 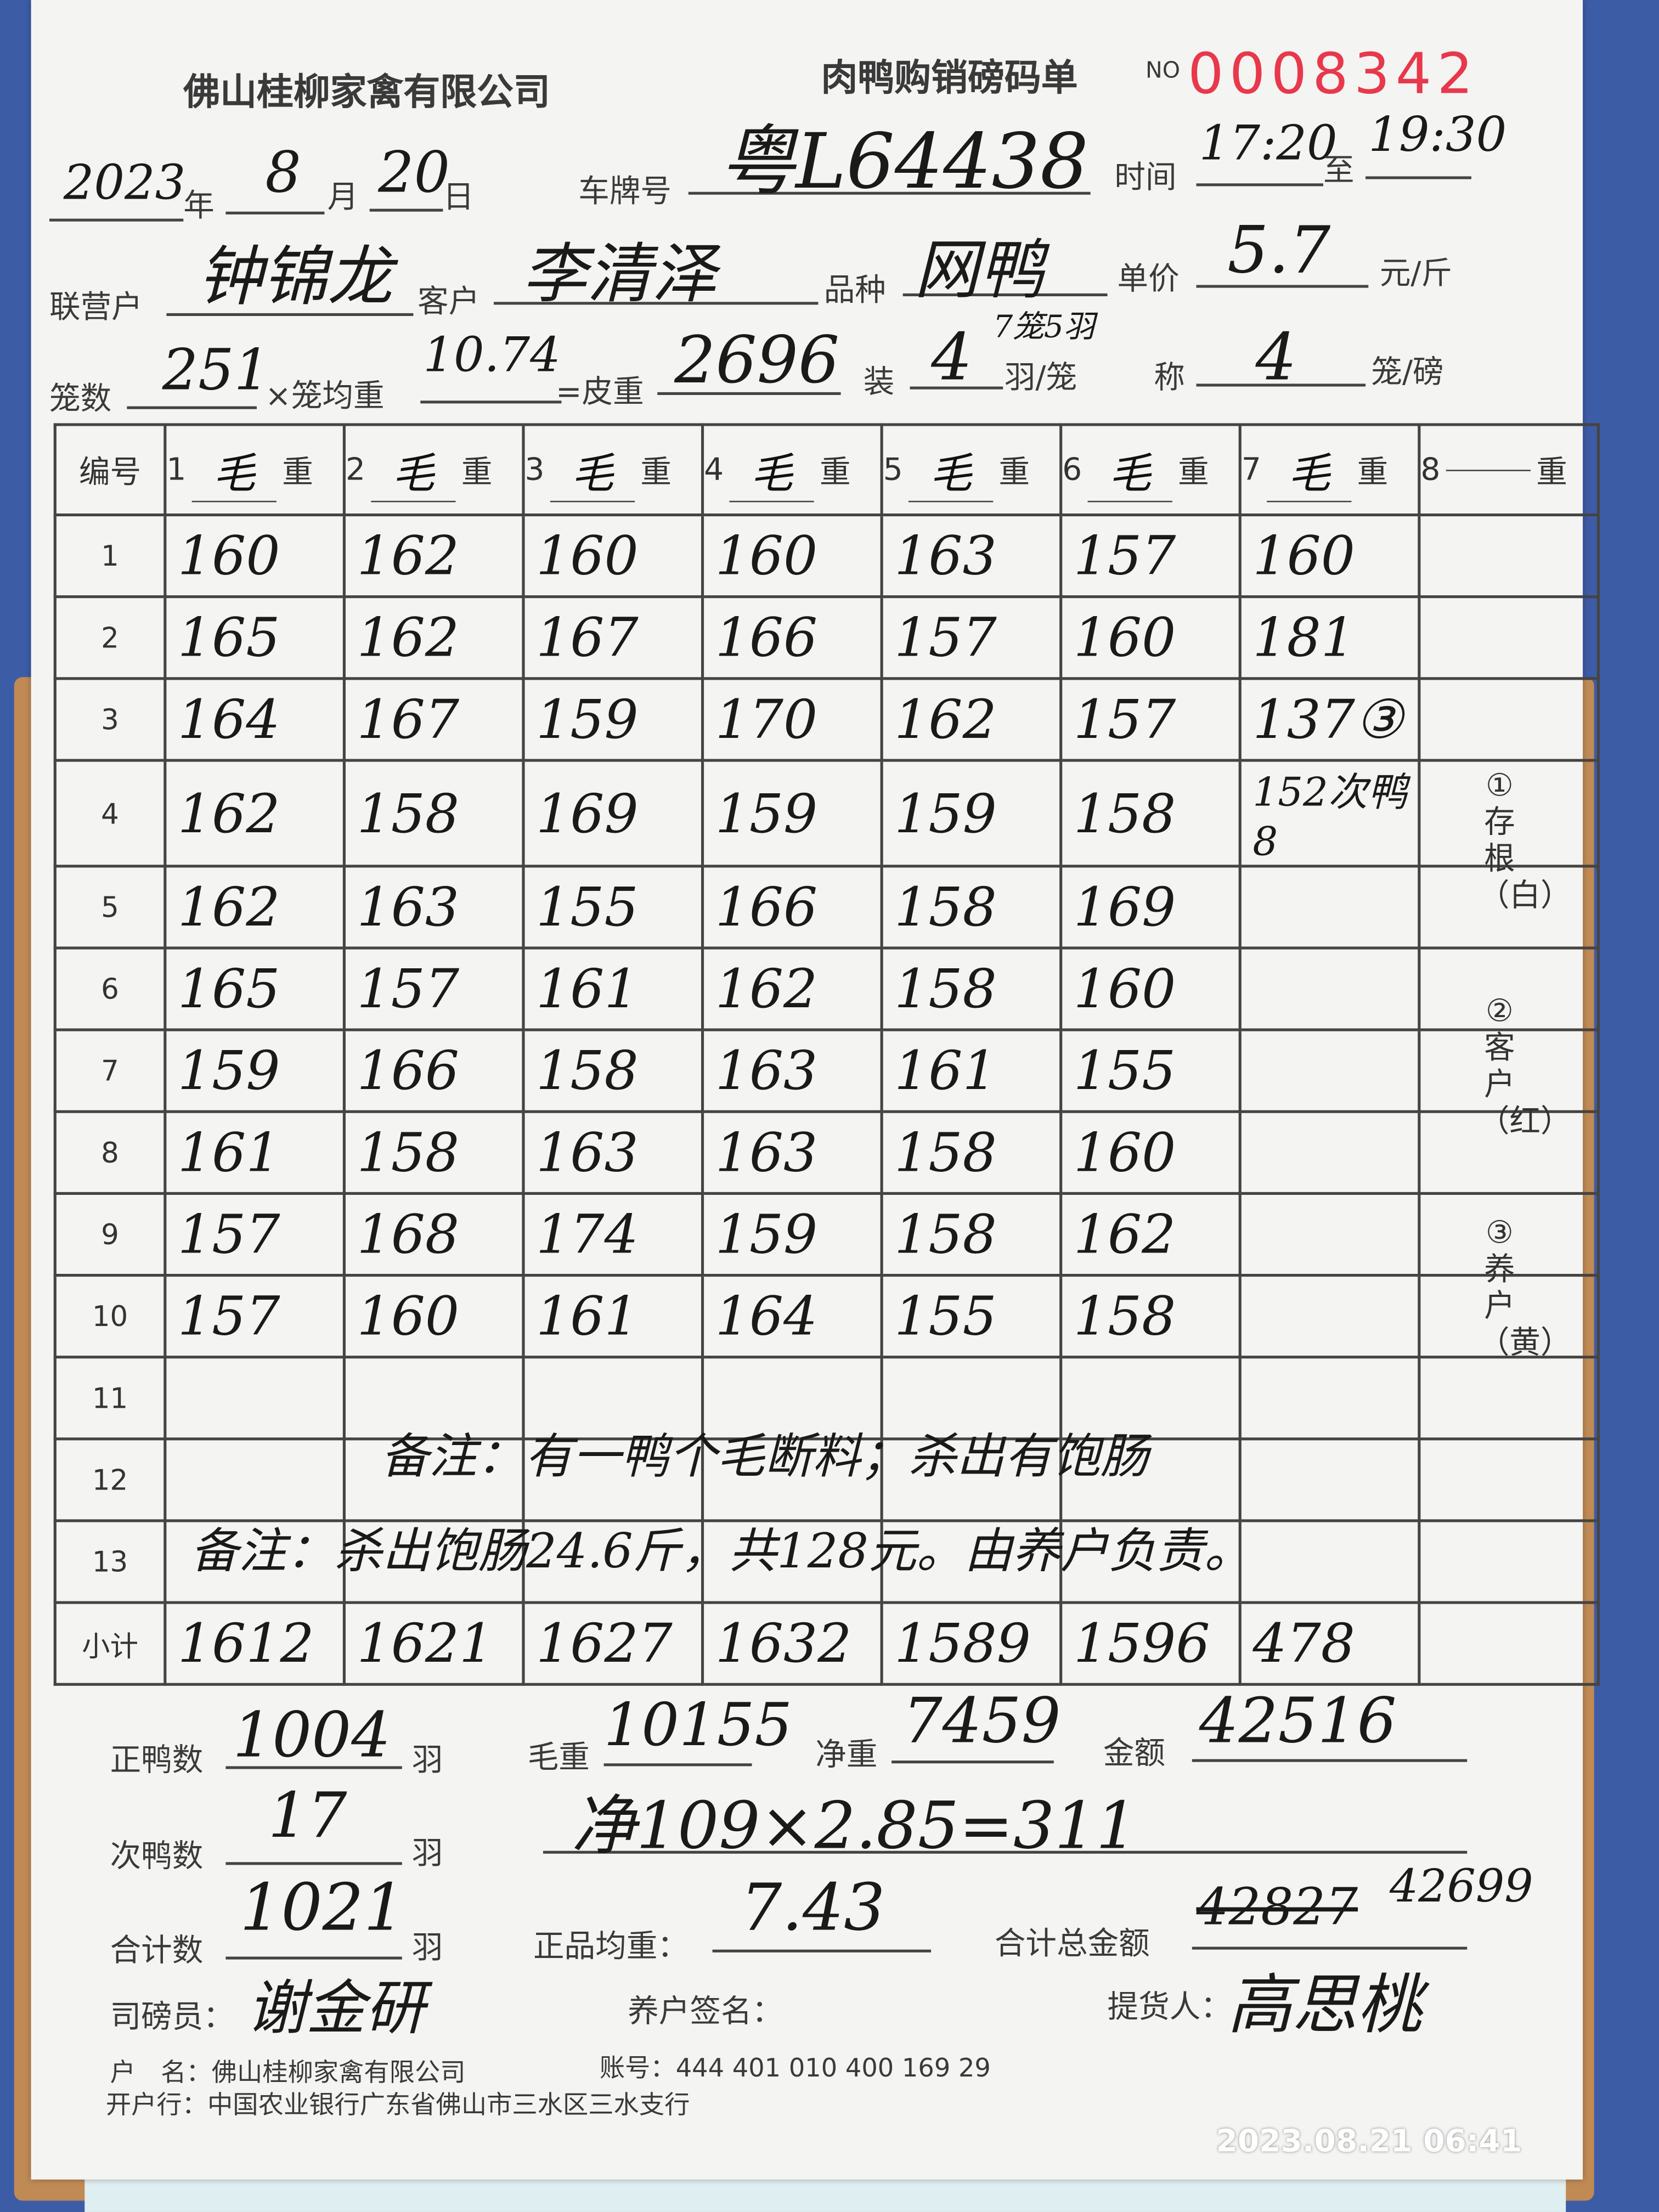 What do you see at coordinates (854, 291) in the screenshot?
I see `breed-label: 品种` at bounding box center [854, 291].